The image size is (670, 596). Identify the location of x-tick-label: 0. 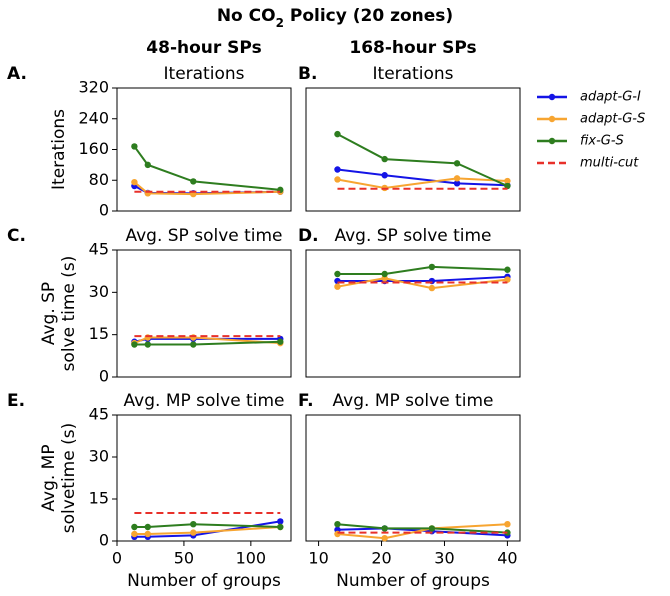
(117, 558).